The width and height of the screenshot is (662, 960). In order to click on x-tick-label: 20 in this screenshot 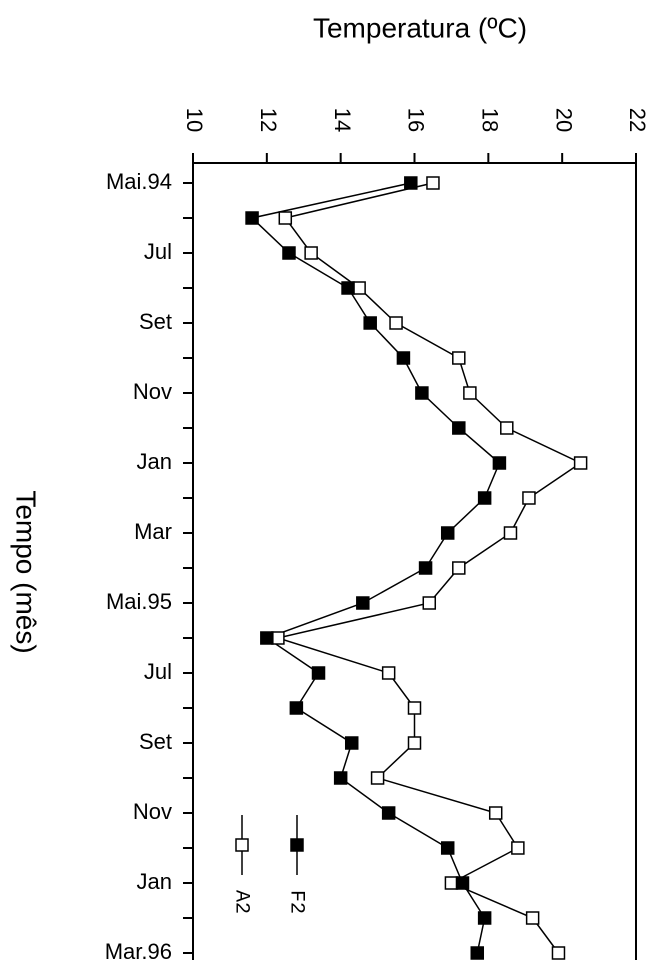, I will do `click(563, 120)`.